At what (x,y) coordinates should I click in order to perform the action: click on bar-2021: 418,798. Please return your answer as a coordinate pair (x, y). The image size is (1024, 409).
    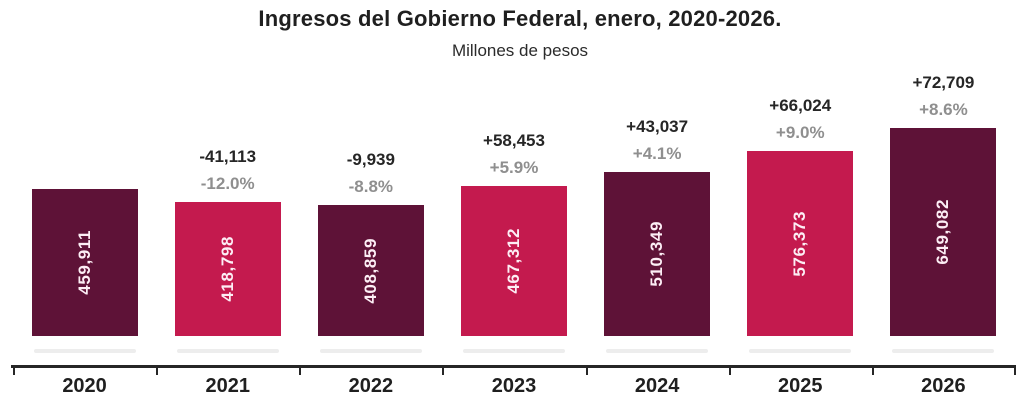
    Looking at the image, I should click on (227, 269).